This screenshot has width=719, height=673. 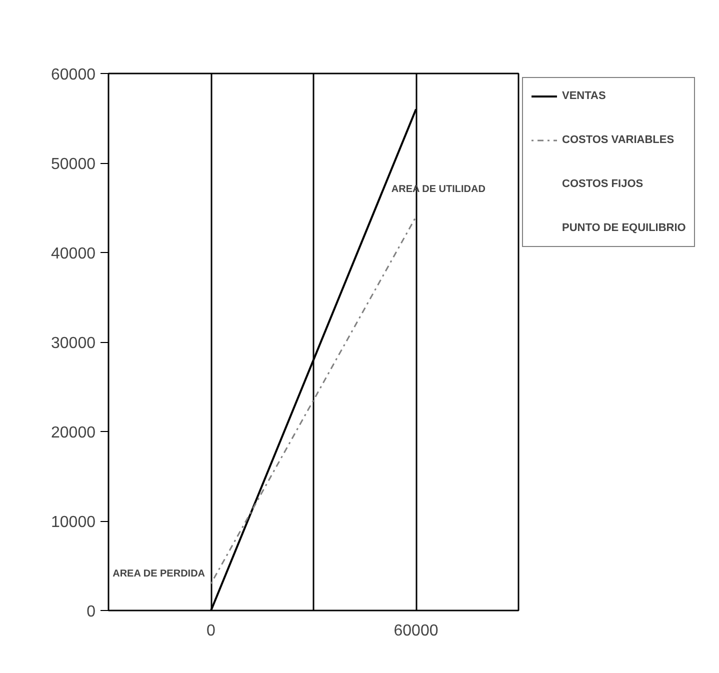 I want to click on y-tick-label: 10000, so click(x=73, y=522).